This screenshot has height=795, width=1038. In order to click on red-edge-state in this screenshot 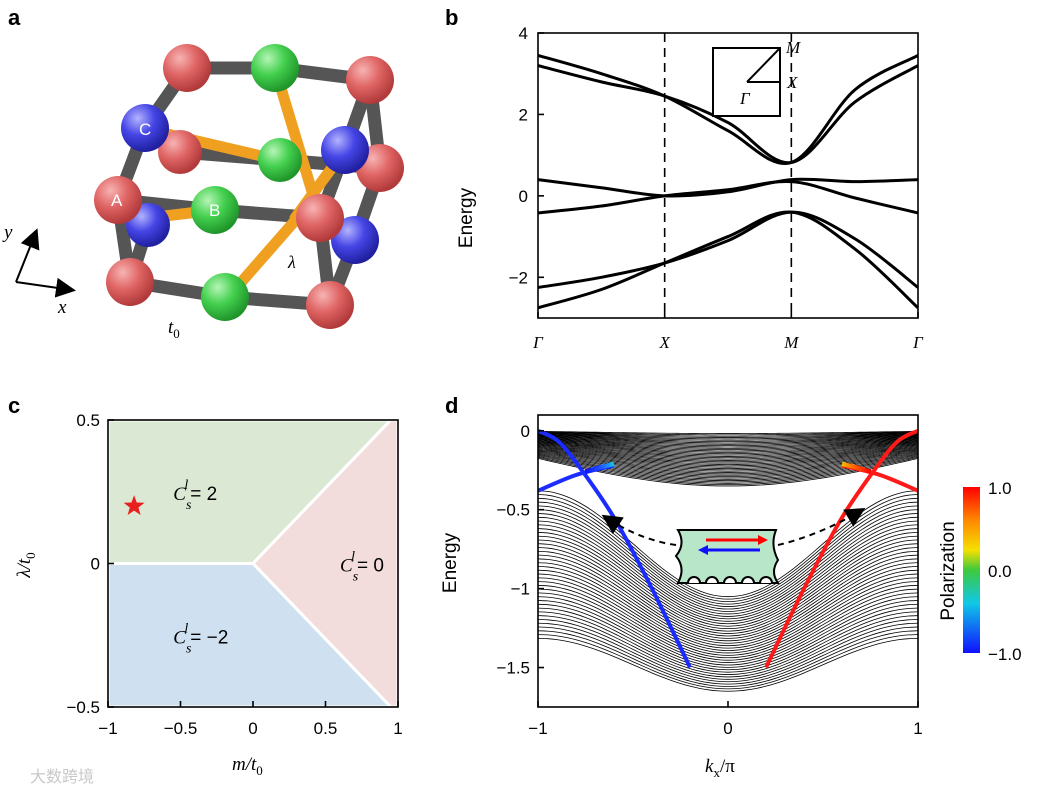, I will do `click(841, 548)`.